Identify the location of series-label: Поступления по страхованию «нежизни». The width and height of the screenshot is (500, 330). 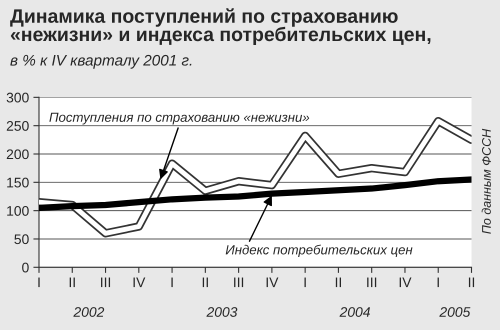
(179, 118).